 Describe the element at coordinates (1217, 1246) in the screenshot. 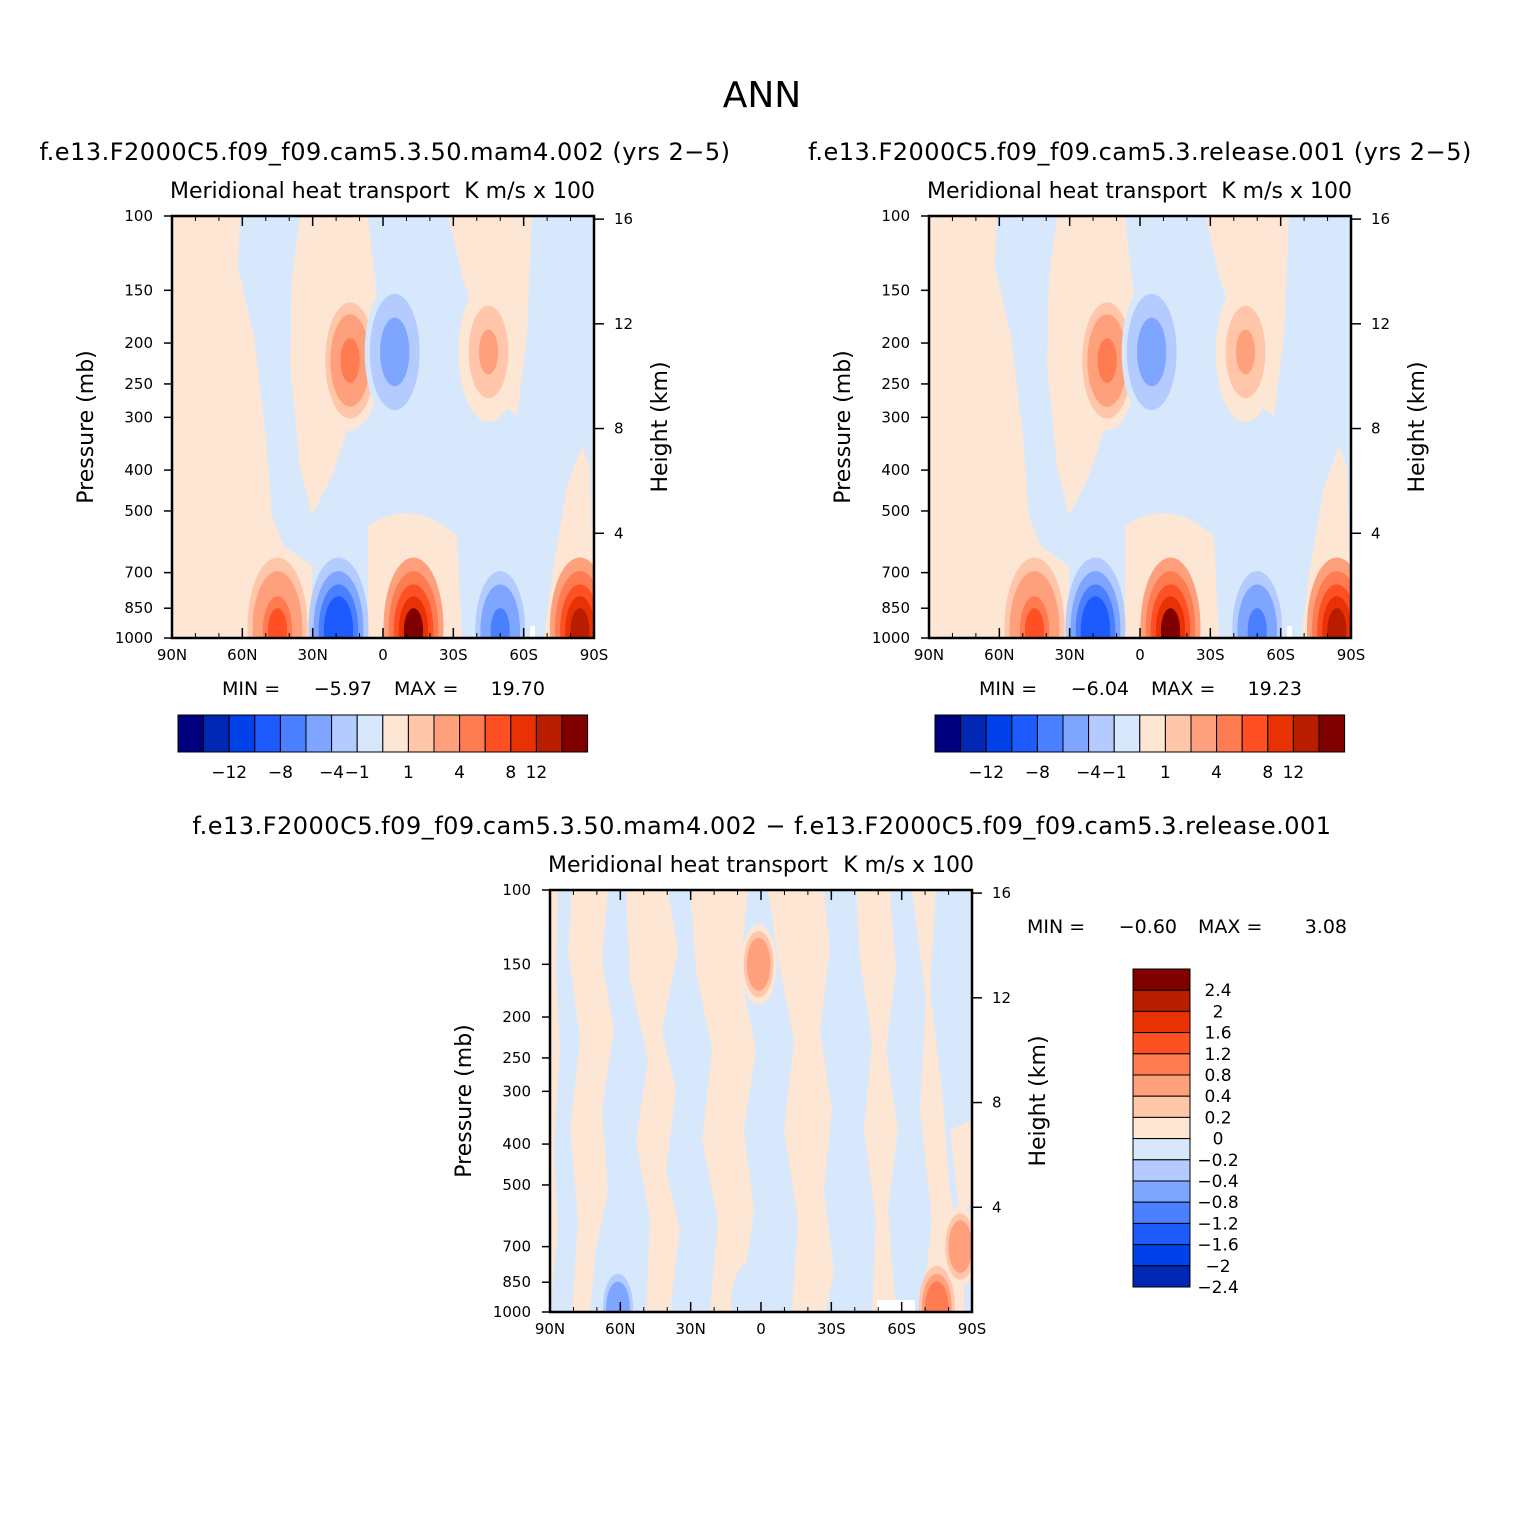

I see `colorbar-label: −1.6` at that location.